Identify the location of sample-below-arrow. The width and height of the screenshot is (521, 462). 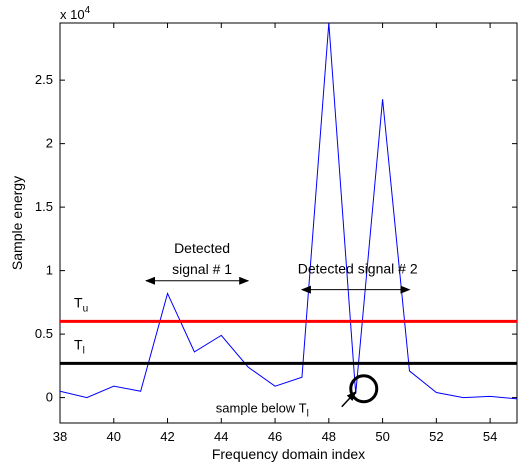
(349, 399).